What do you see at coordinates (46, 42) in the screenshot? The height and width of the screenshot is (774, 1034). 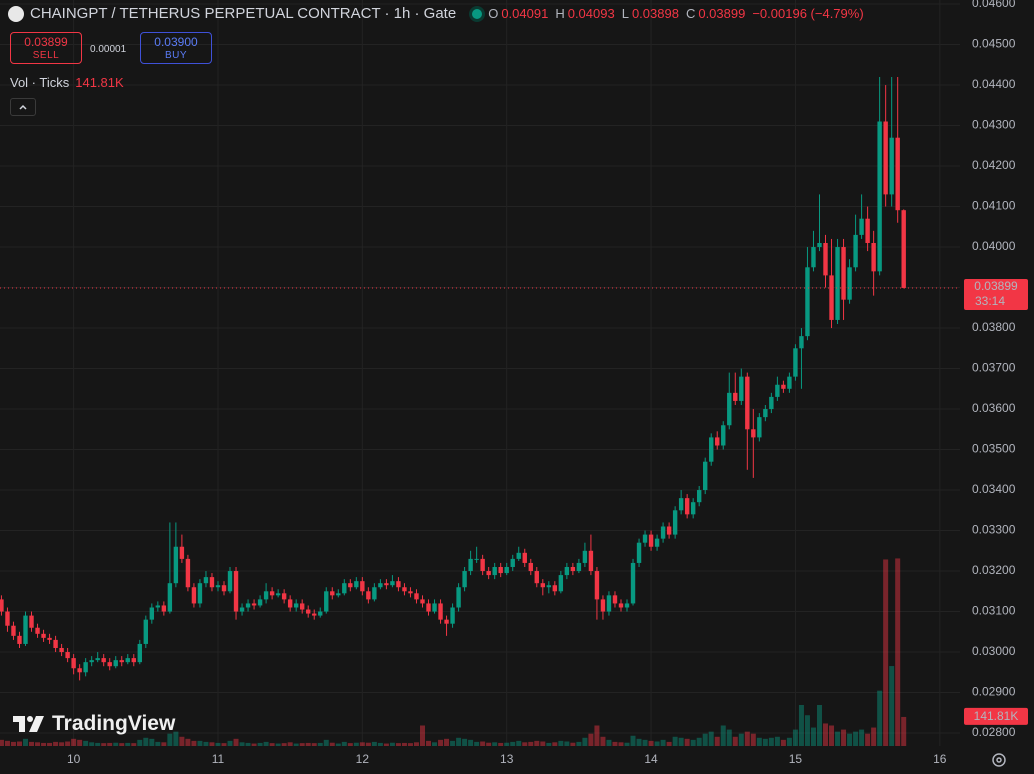 I see `sell-price: 0.03899` at bounding box center [46, 42].